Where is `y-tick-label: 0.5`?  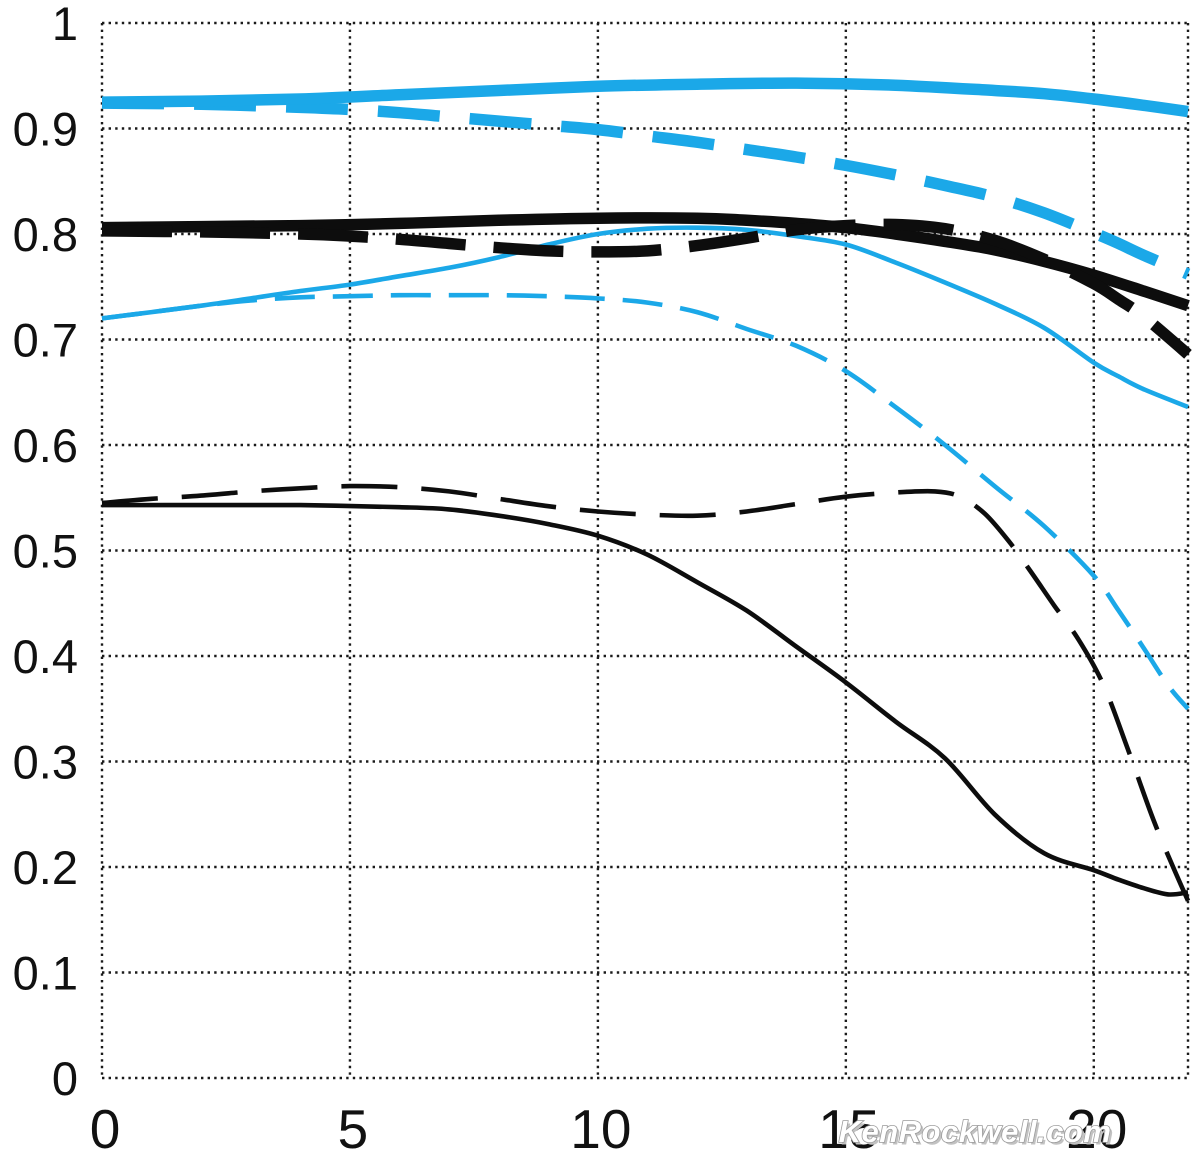 y-tick-label: 0.5 is located at coordinates (45, 551).